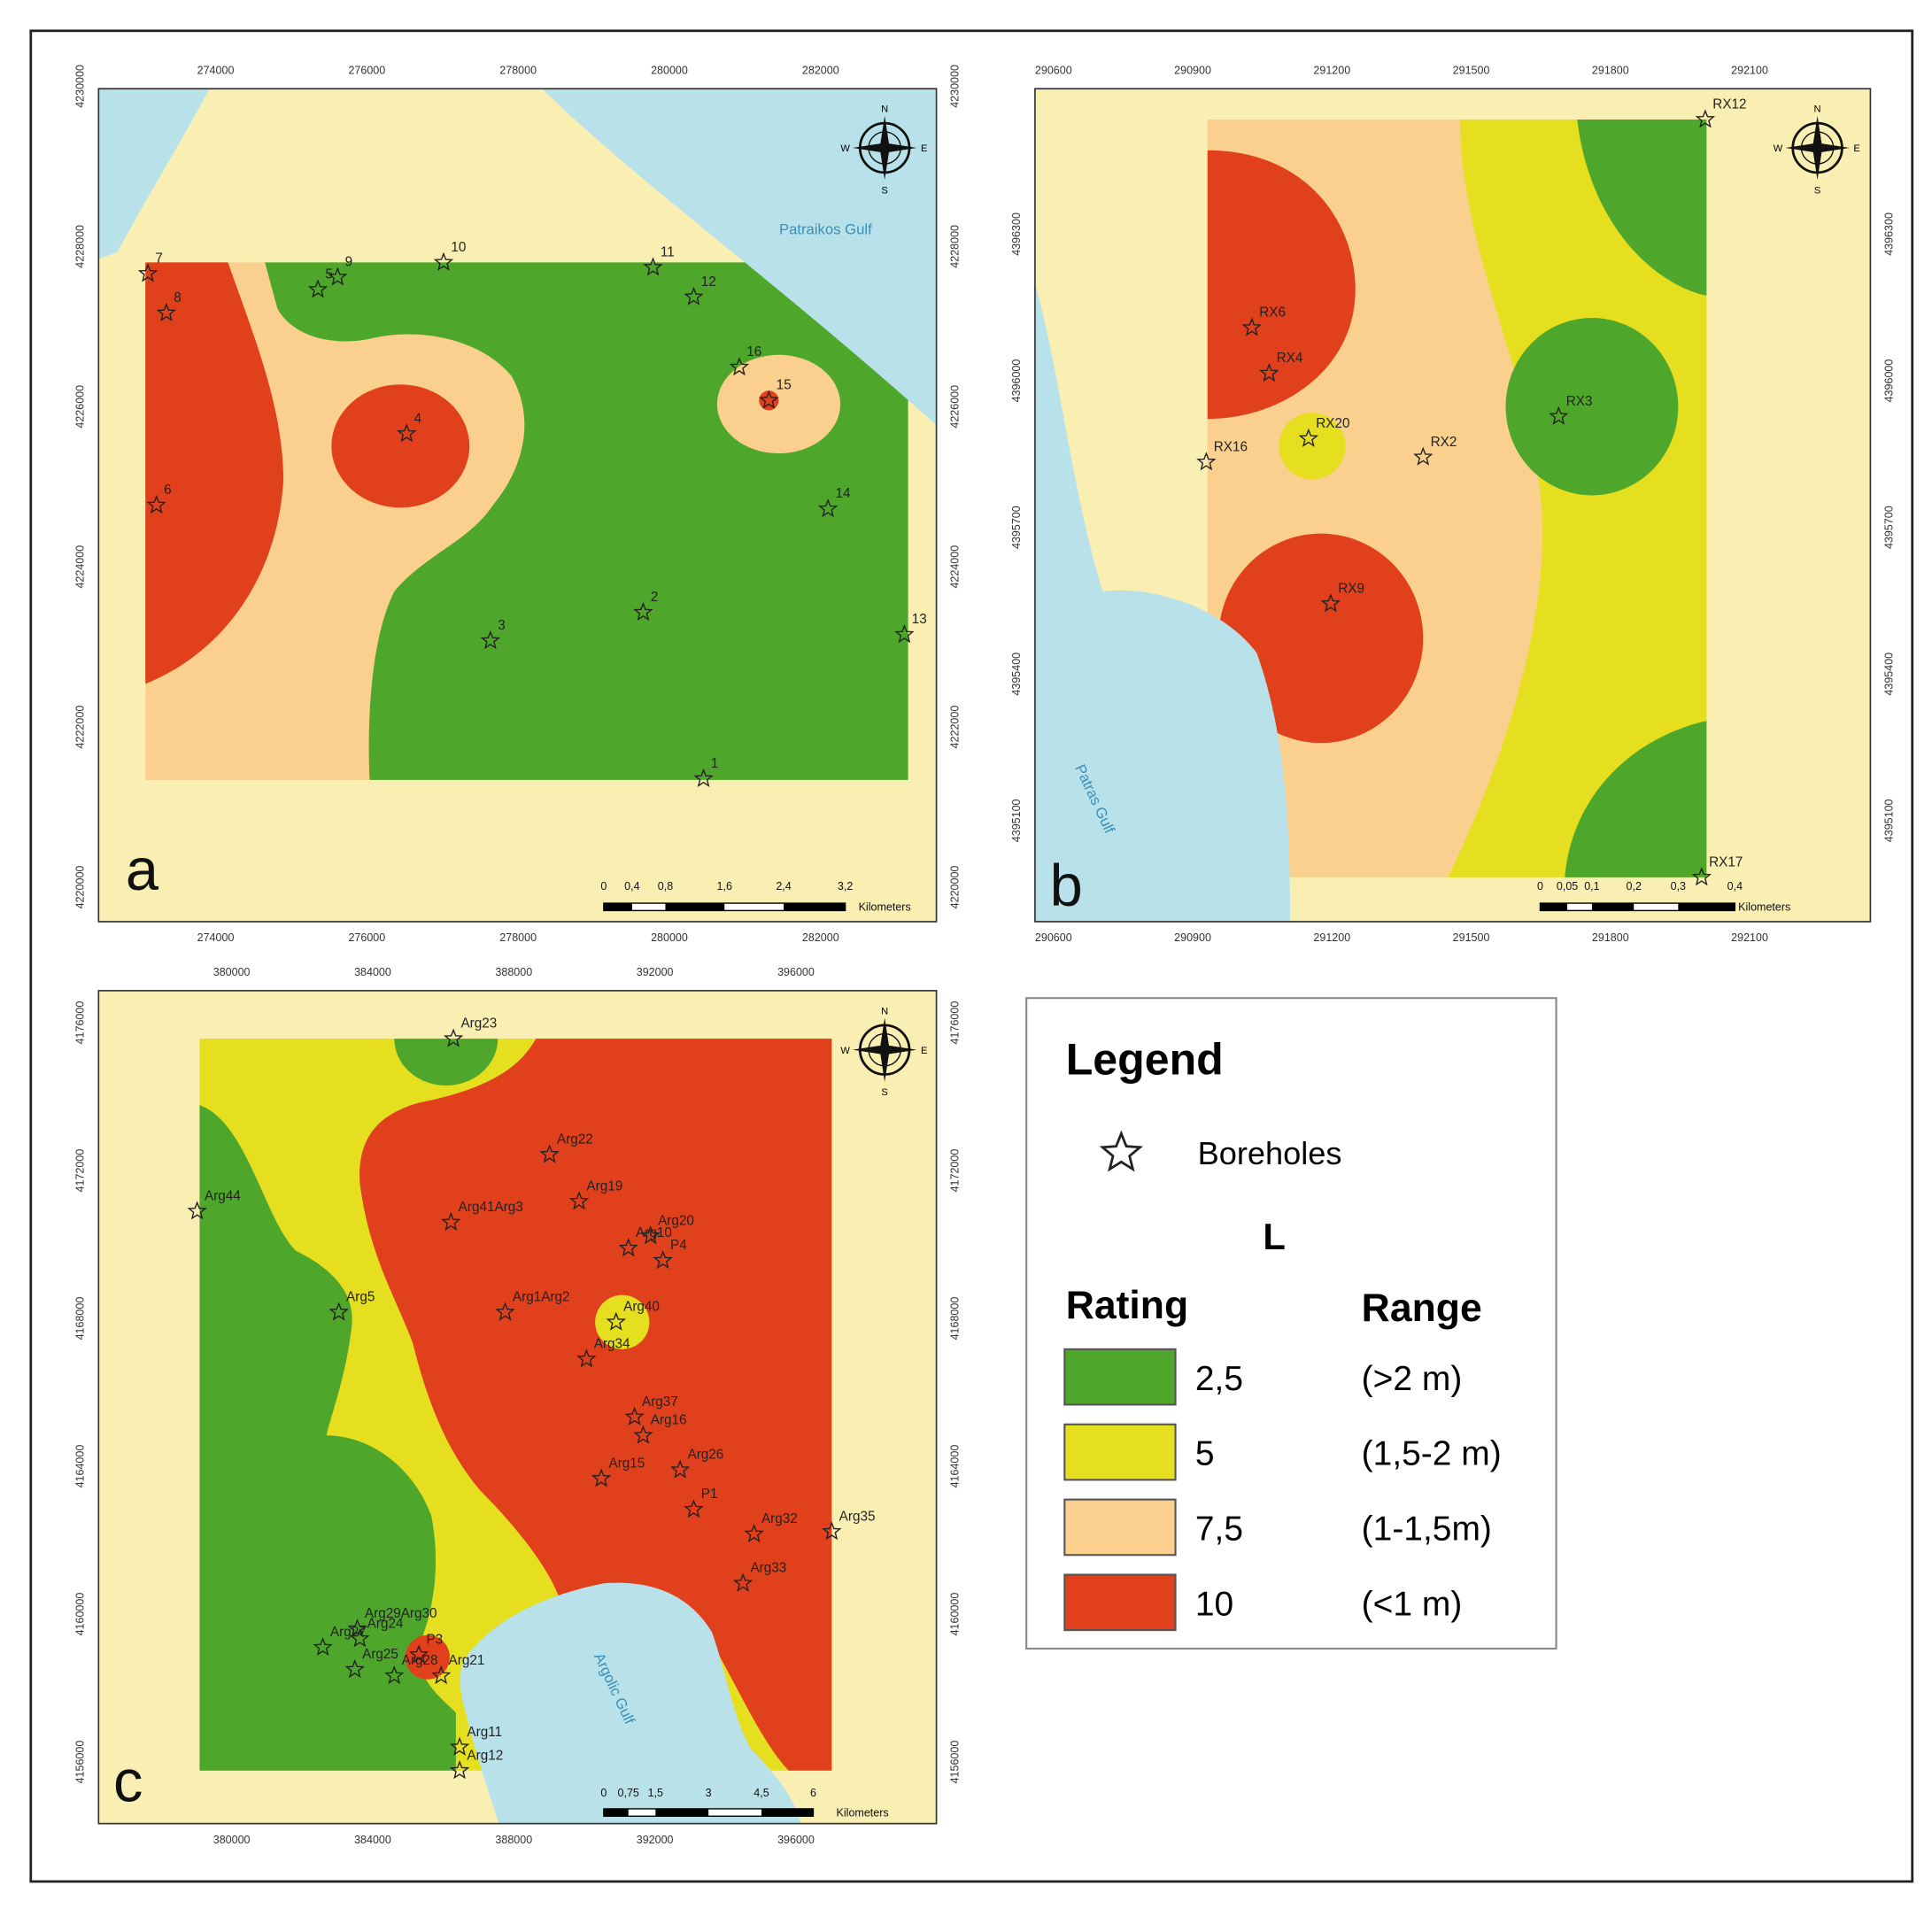  What do you see at coordinates (784, 385) in the screenshot?
I see `borehole-label: 15` at bounding box center [784, 385].